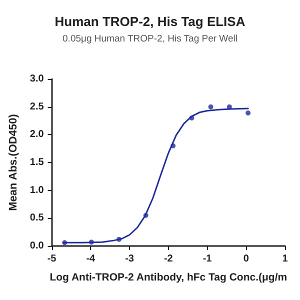  Describe the element at coordinates (207, 259) in the screenshot. I see `x-tick-label: -1` at that location.